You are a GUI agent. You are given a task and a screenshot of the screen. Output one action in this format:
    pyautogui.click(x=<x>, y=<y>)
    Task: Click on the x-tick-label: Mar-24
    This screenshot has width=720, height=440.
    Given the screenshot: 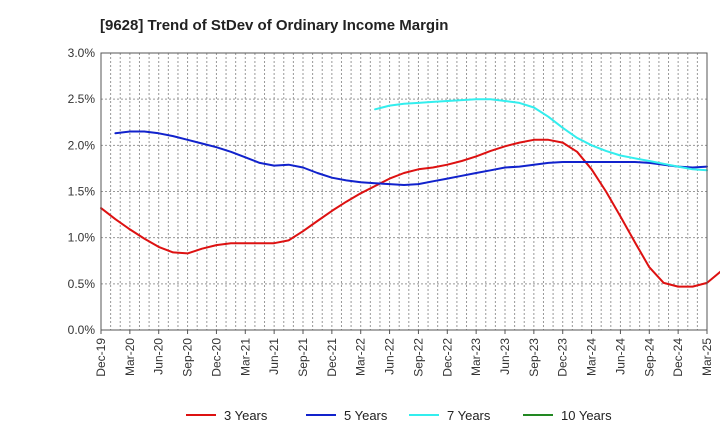 What is the action you would take?
    pyautogui.click(x=592, y=357)
    